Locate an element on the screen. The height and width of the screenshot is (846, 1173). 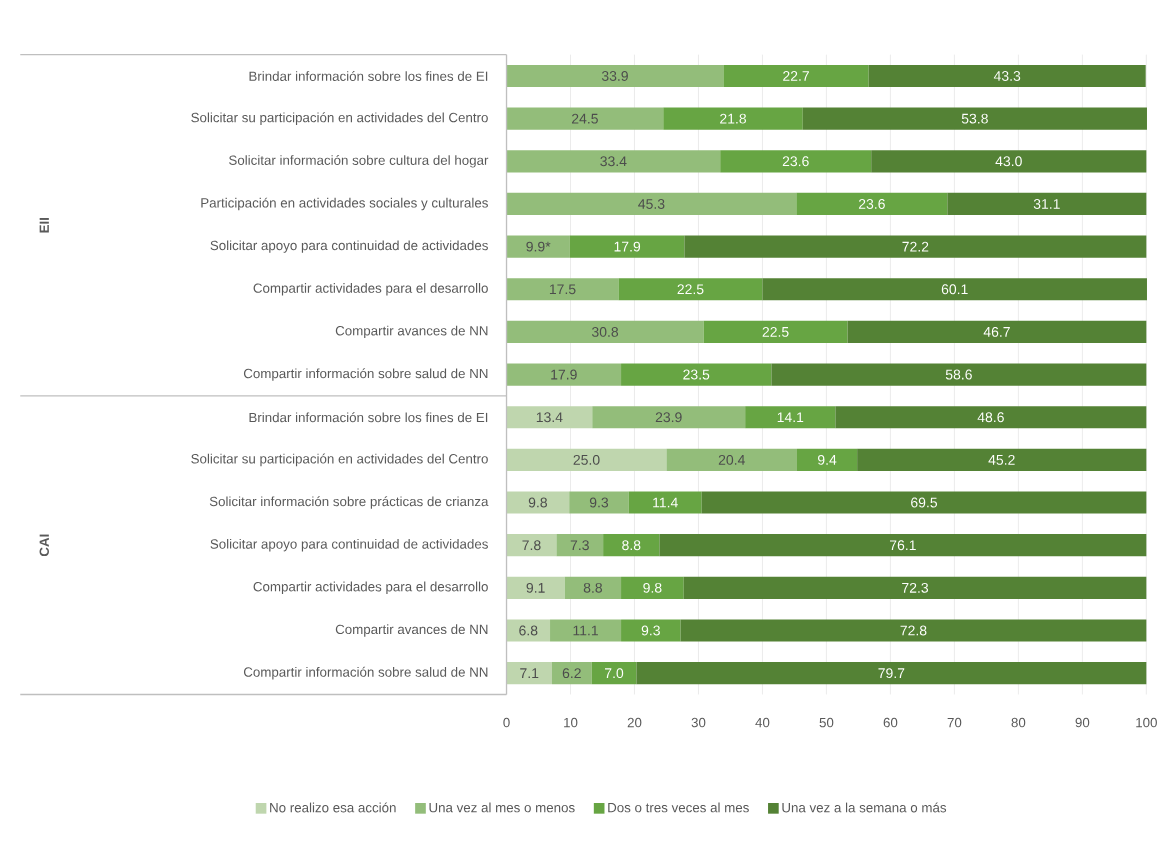
data-label: 48.6 is located at coordinates (990, 417).